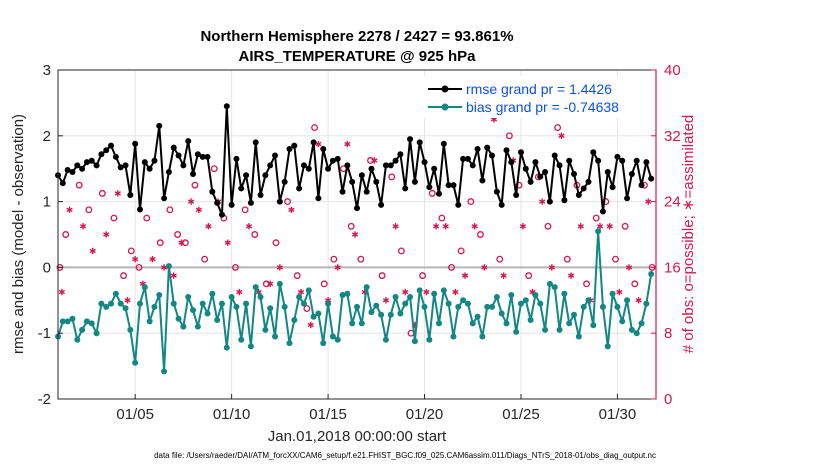 The image size is (830, 470). I want to click on y-right-tick-label: 8, so click(668, 333).